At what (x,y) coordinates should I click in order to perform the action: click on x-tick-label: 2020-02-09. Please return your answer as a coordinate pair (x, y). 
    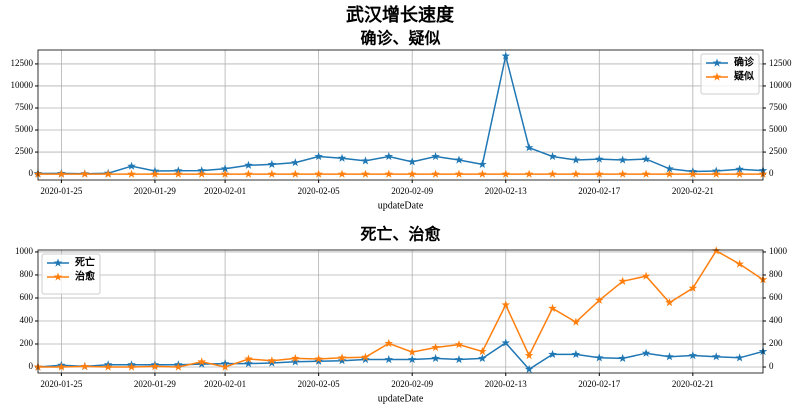
    Looking at the image, I should click on (412, 384).